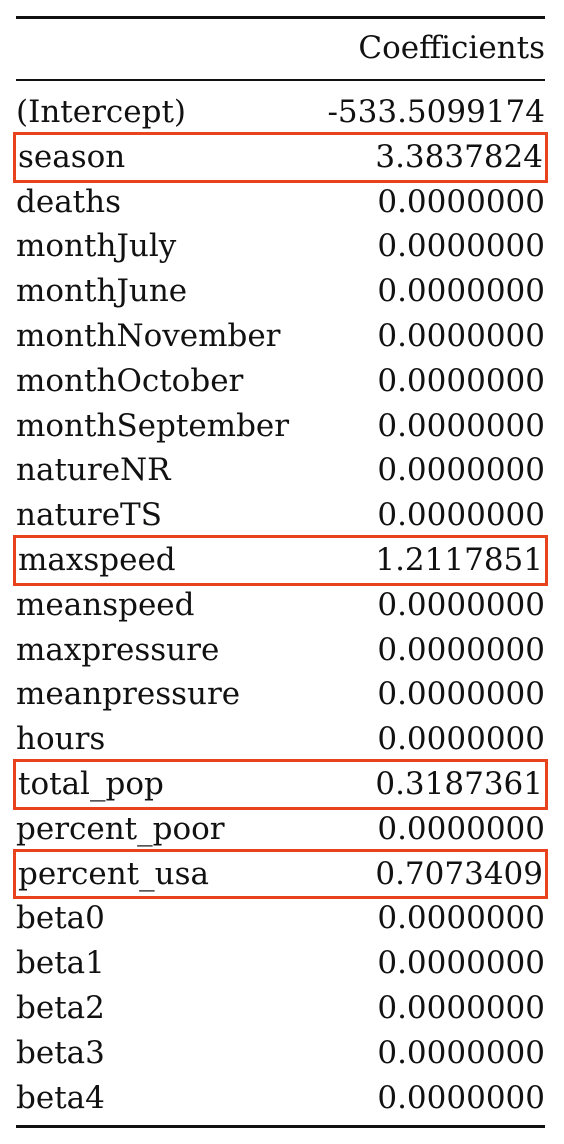  Describe the element at coordinates (280, 739) in the screenshot. I see `table-row: hours 0.0000000` at that location.